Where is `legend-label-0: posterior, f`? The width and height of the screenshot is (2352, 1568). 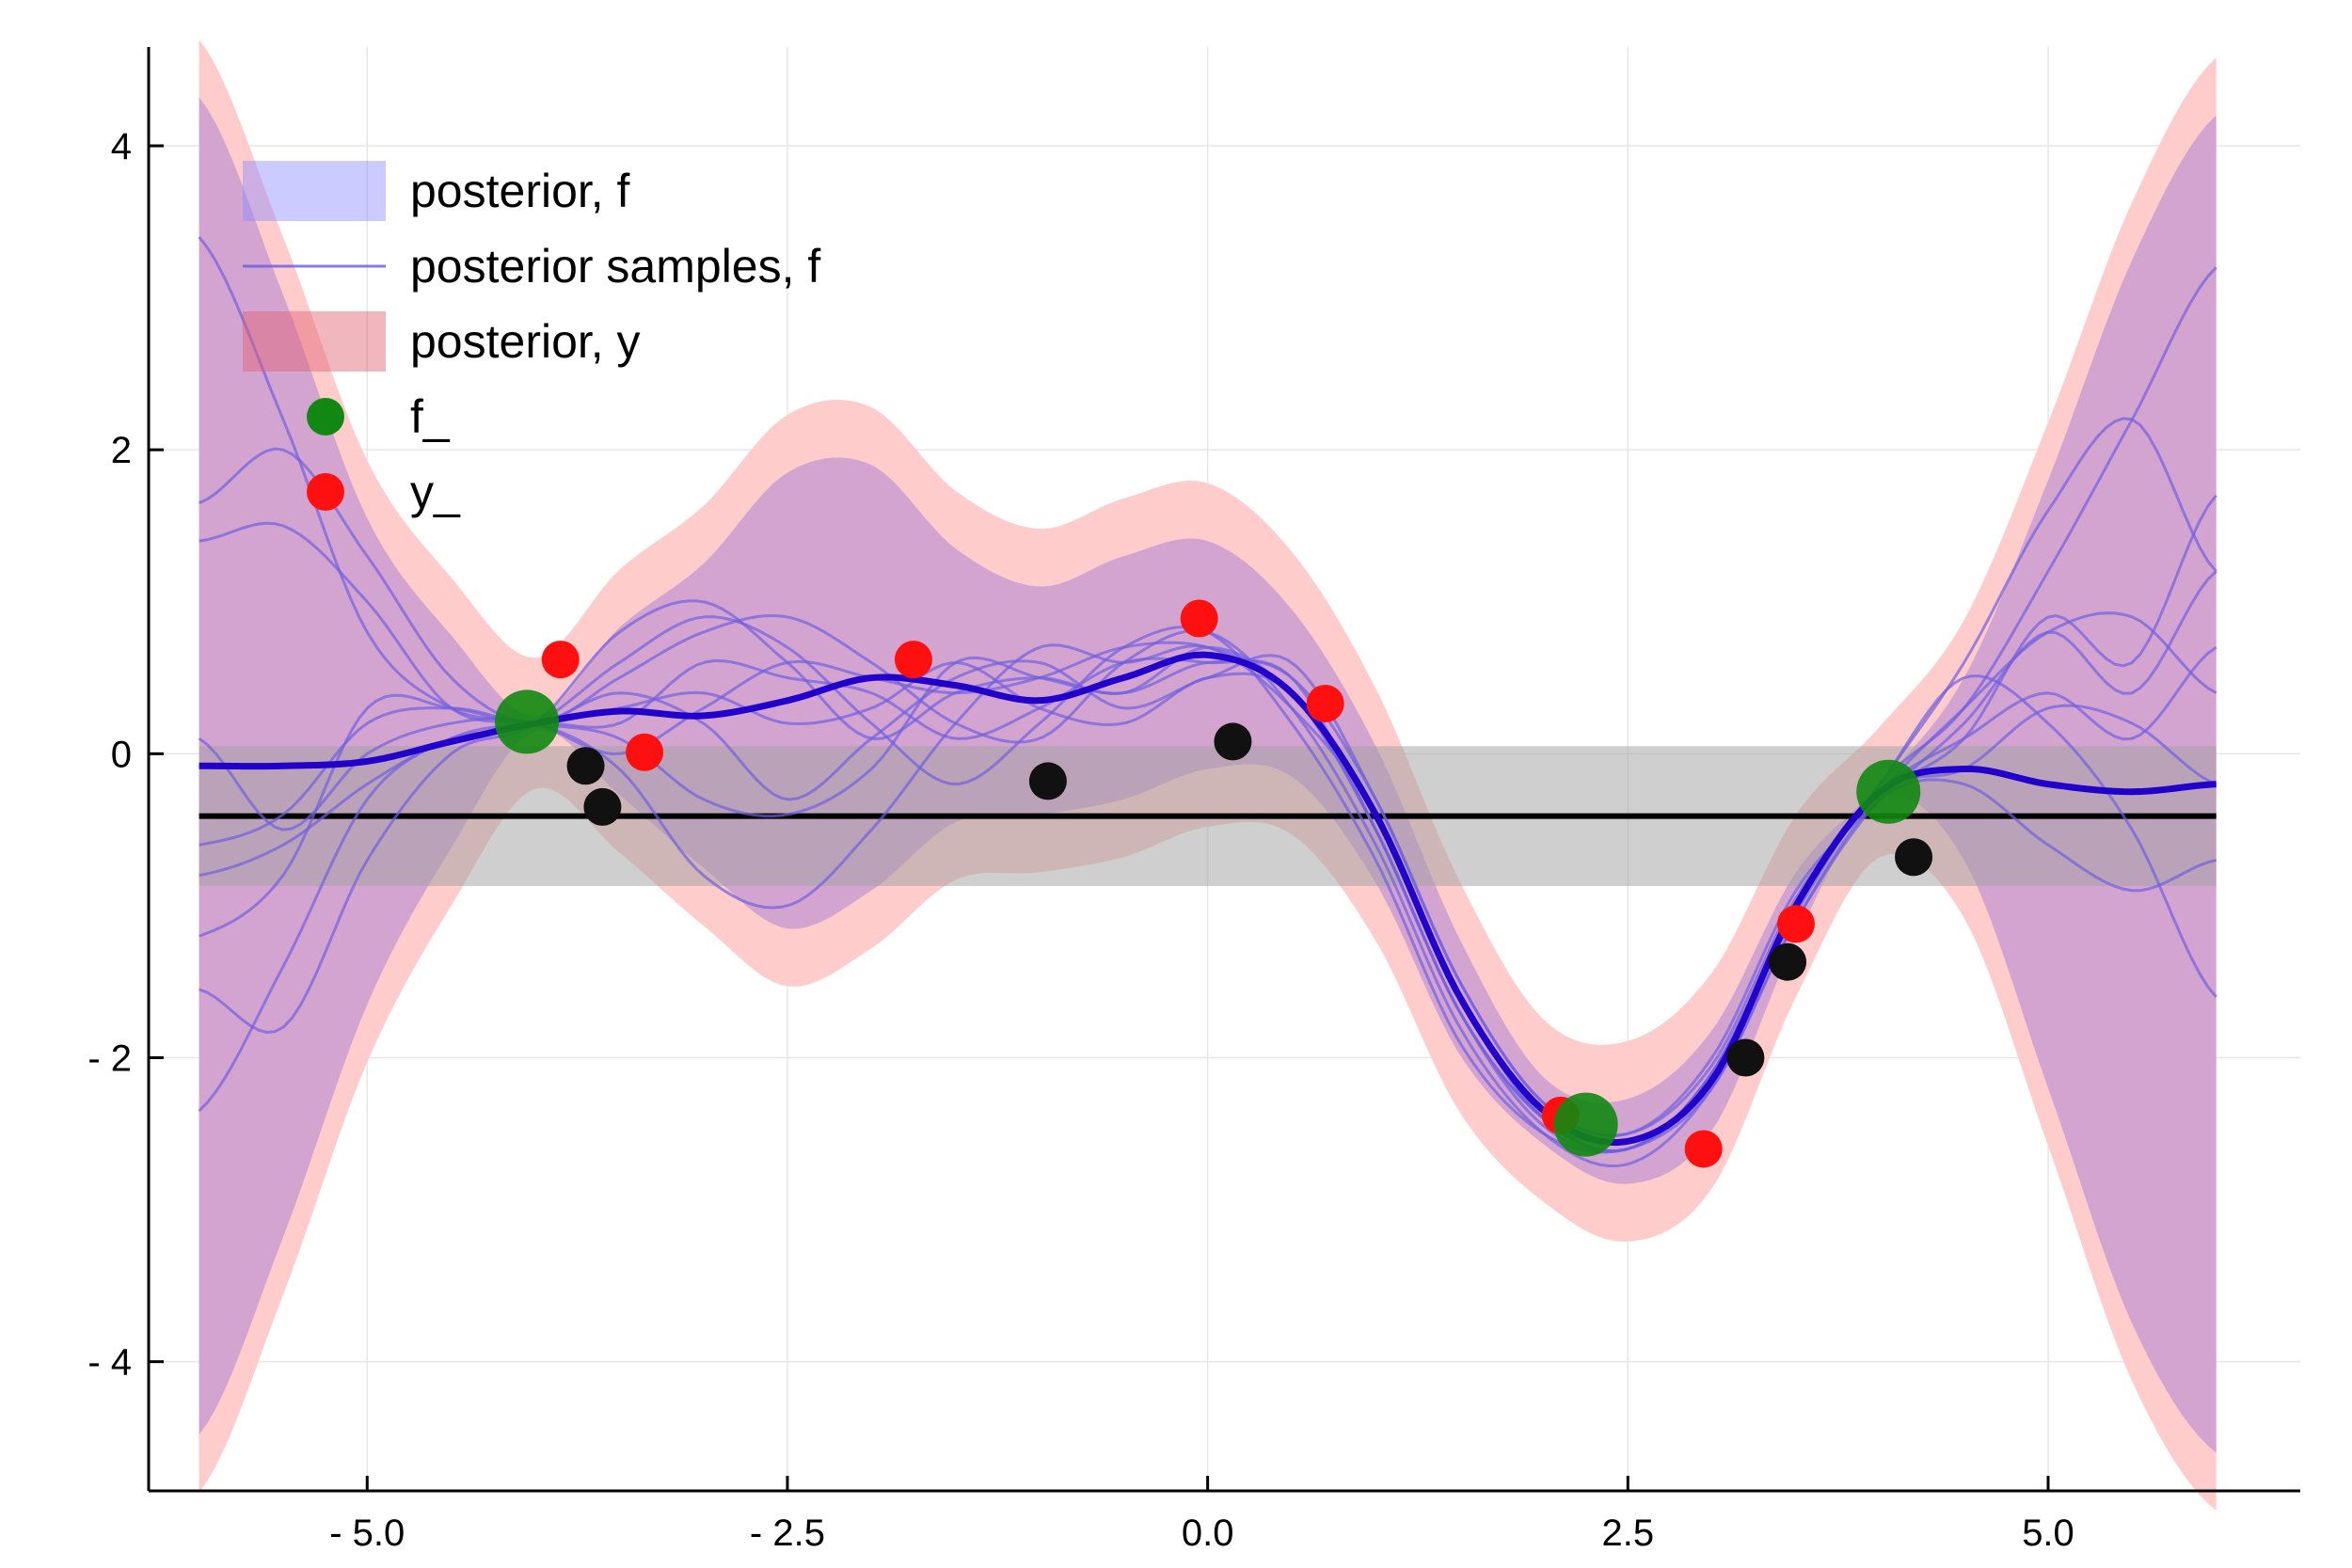 legend-label-0: posterior, f is located at coordinates (520, 191).